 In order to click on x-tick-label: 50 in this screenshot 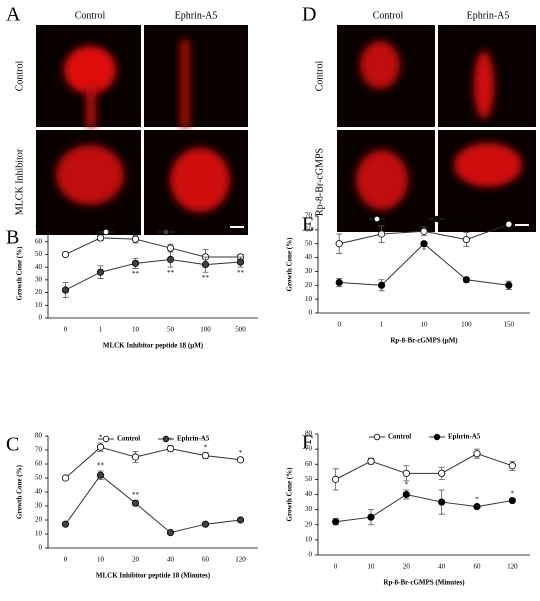, I will do `click(171, 330)`.